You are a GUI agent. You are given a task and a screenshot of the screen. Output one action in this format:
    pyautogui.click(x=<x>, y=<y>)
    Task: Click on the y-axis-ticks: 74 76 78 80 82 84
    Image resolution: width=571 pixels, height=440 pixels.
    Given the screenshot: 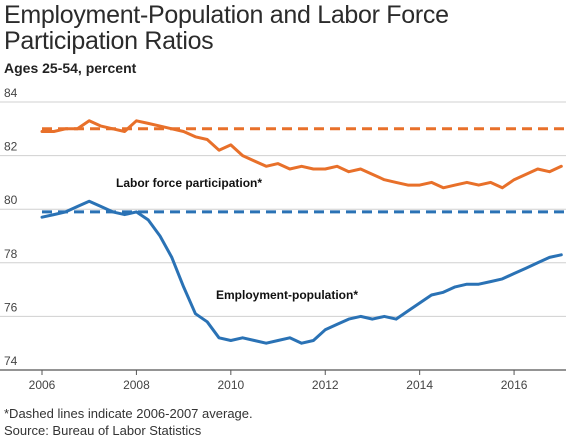 What is the action you would take?
    pyautogui.click(x=11, y=227)
    